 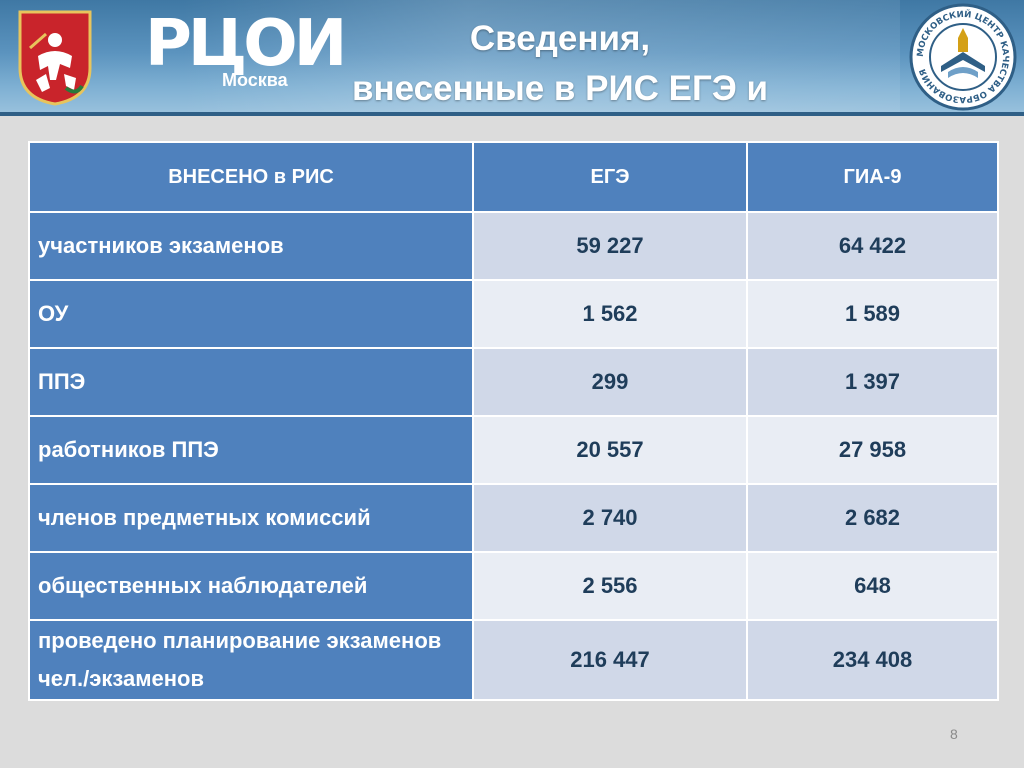 What do you see at coordinates (872, 450) in the screenshot?
I see `gia-value: 27 958` at bounding box center [872, 450].